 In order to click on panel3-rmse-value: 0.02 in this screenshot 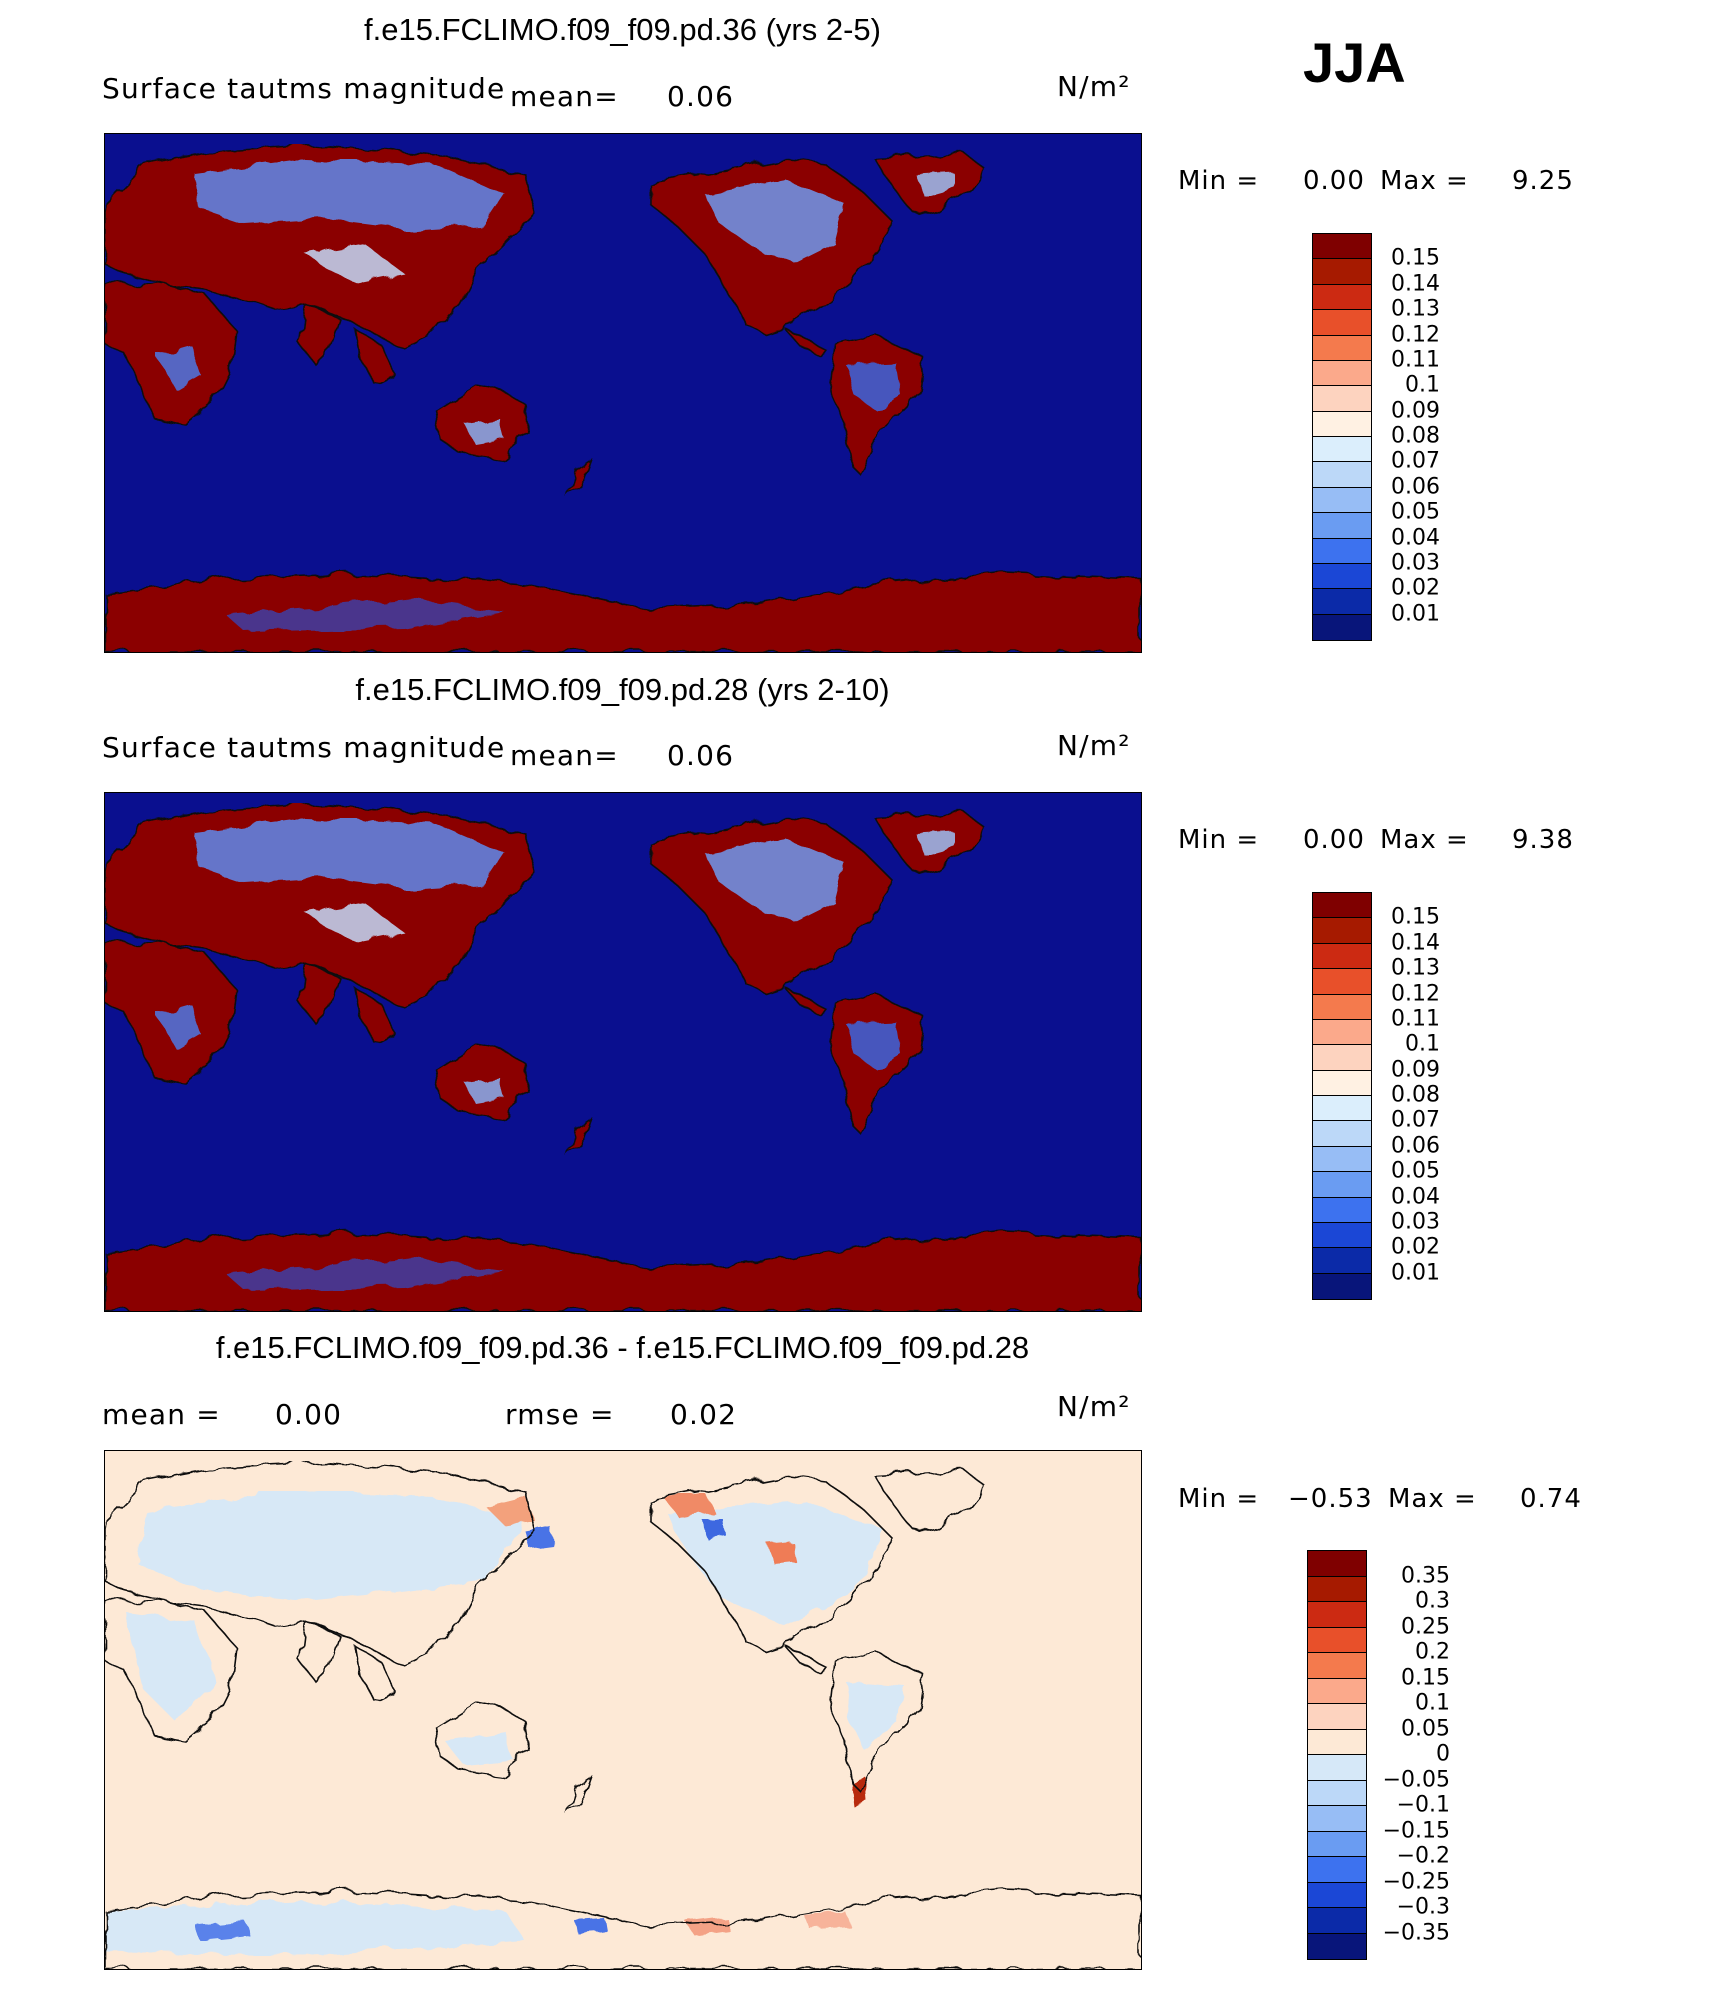, I will do `click(704, 1414)`.